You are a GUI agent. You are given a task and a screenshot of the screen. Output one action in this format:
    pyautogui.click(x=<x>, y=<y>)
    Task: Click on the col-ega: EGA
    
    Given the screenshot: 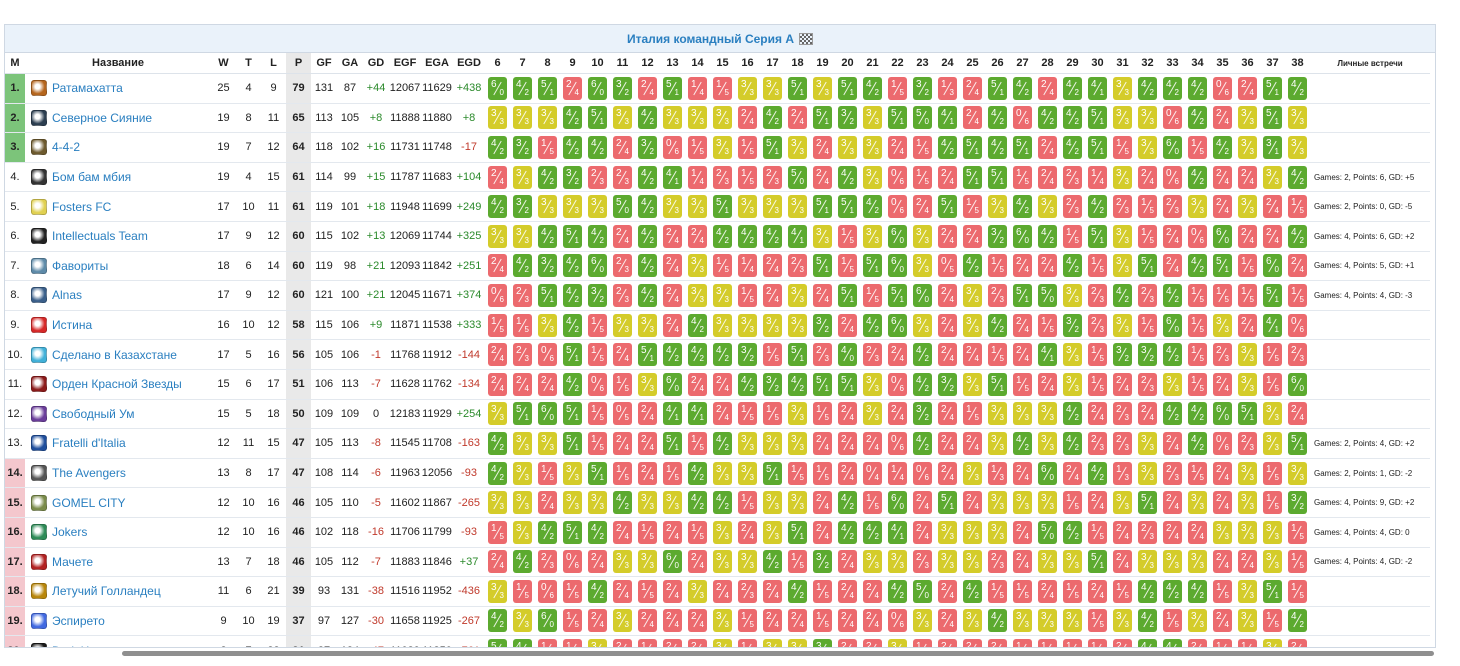 What is the action you would take?
    pyautogui.click(x=437, y=63)
    